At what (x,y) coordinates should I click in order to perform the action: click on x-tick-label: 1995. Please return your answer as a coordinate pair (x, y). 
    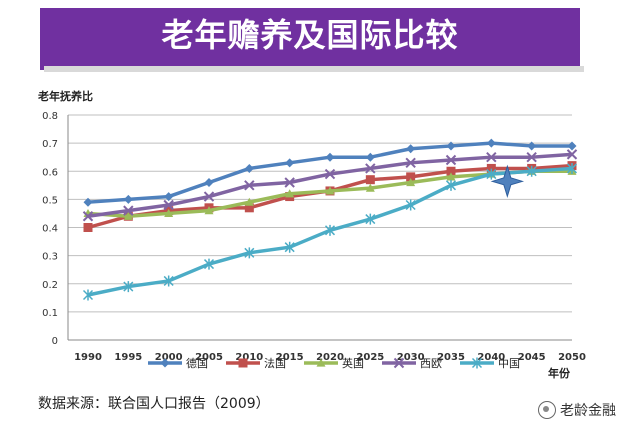
    Looking at the image, I should click on (128, 357).